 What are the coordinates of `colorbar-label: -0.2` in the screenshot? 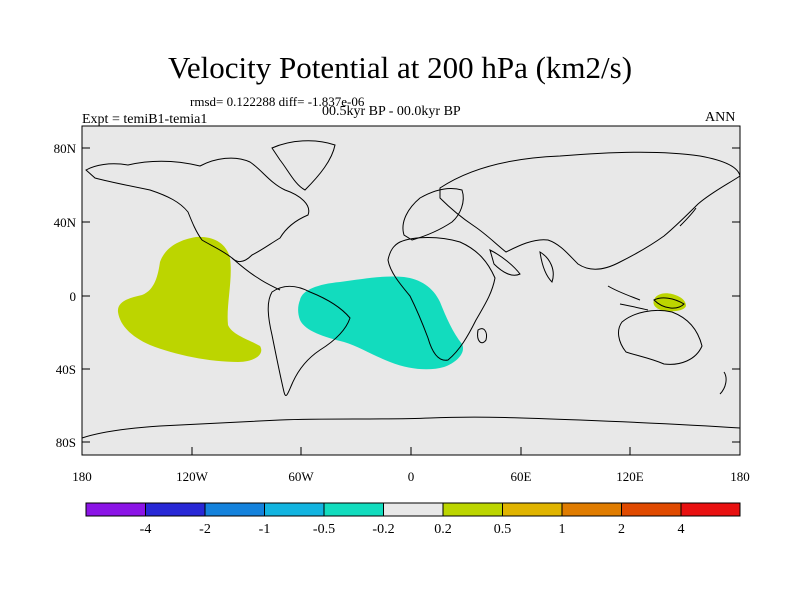 It's located at (383, 529).